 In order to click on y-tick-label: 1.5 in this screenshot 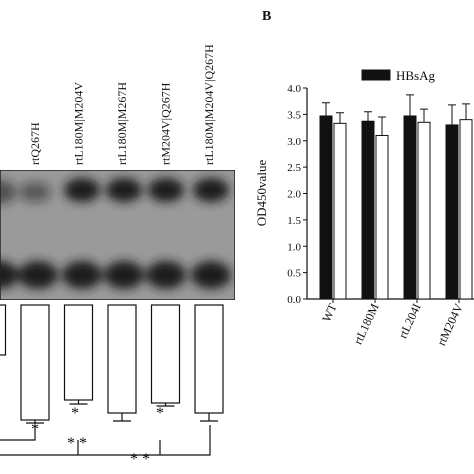, I will do `click(294, 221)`.